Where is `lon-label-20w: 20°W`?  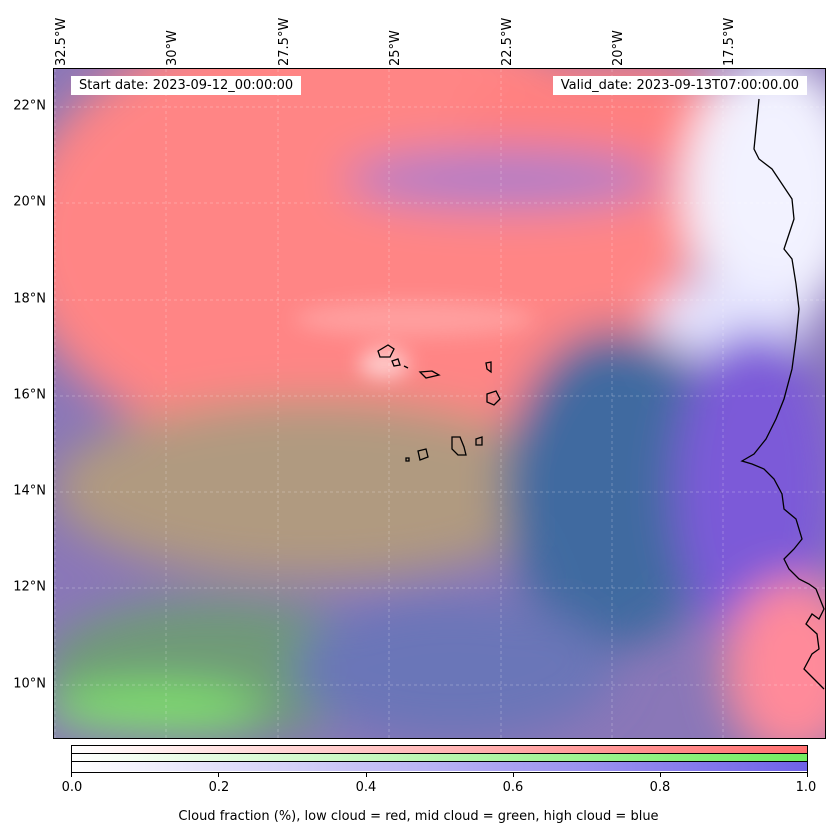 lon-label-20w: 20°W is located at coordinates (618, 48).